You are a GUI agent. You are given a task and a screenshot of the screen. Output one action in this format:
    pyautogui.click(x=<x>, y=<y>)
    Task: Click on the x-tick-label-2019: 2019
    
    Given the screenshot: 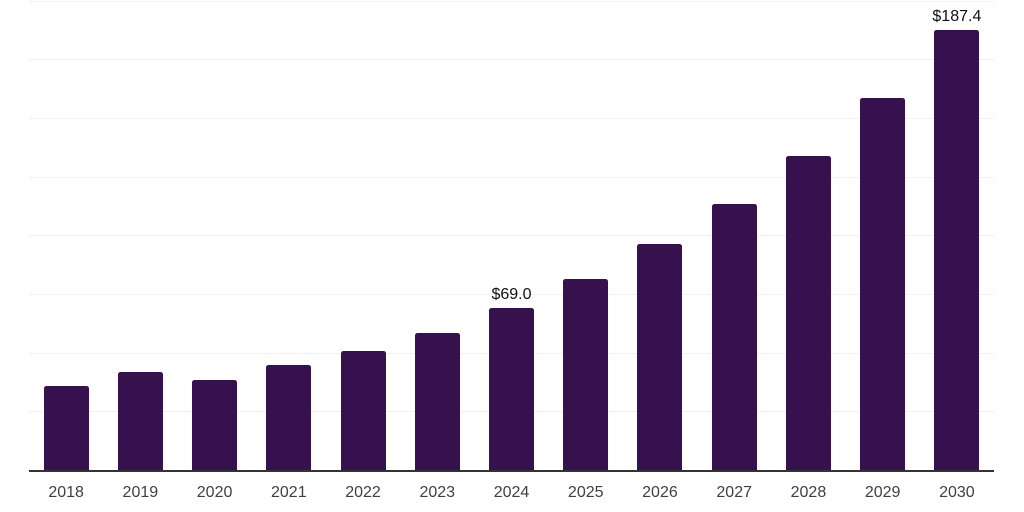 What is the action you would take?
    pyautogui.click(x=140, y=492)
    